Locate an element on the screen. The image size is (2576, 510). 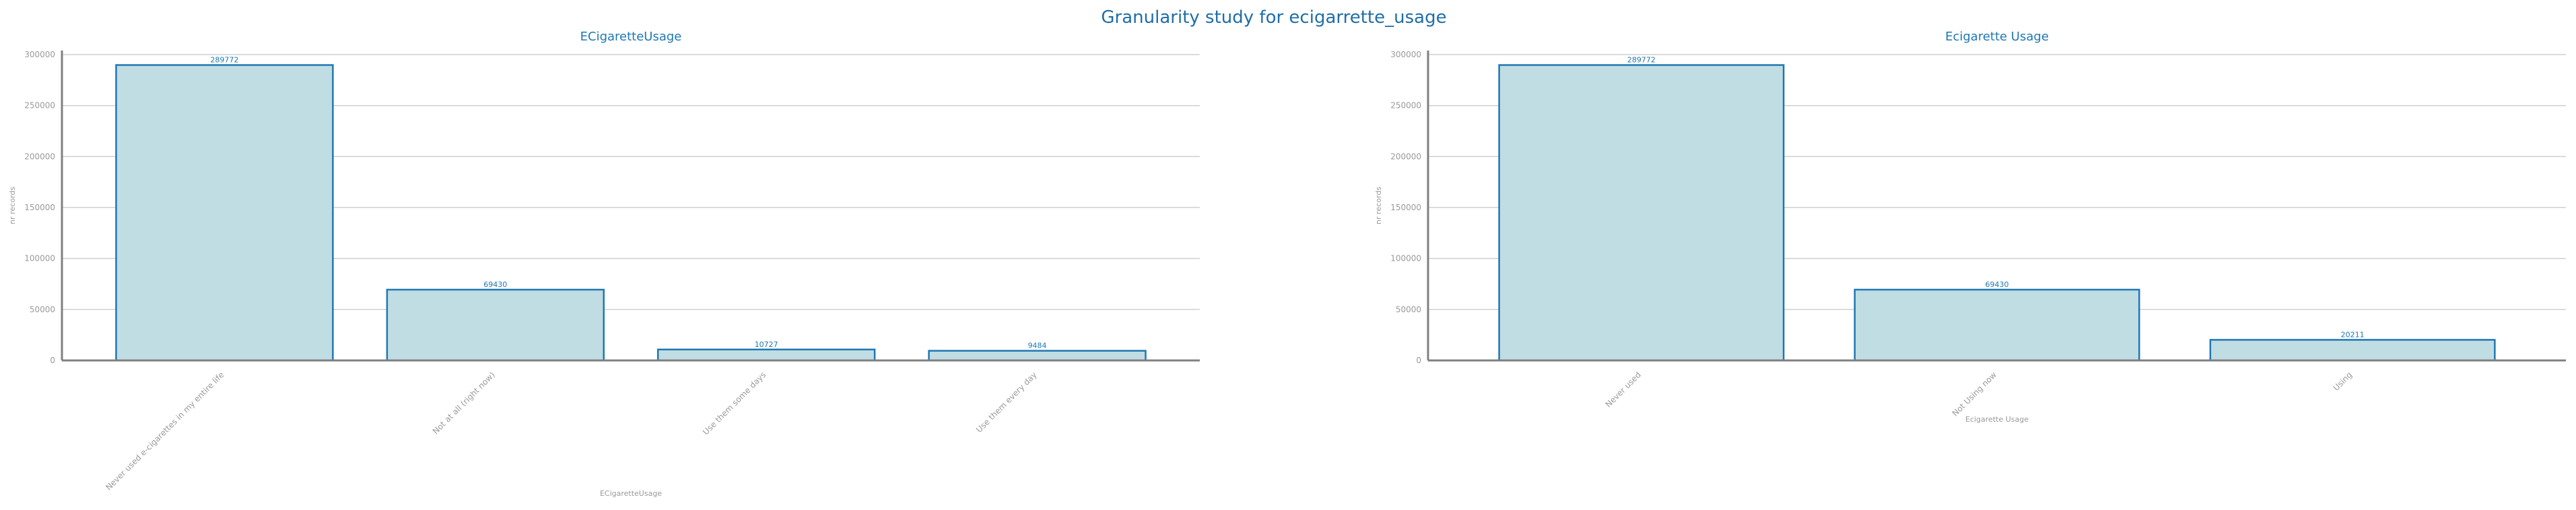
x-axis-label: Ecigarette Usage is located at coordinates (1997, 420).